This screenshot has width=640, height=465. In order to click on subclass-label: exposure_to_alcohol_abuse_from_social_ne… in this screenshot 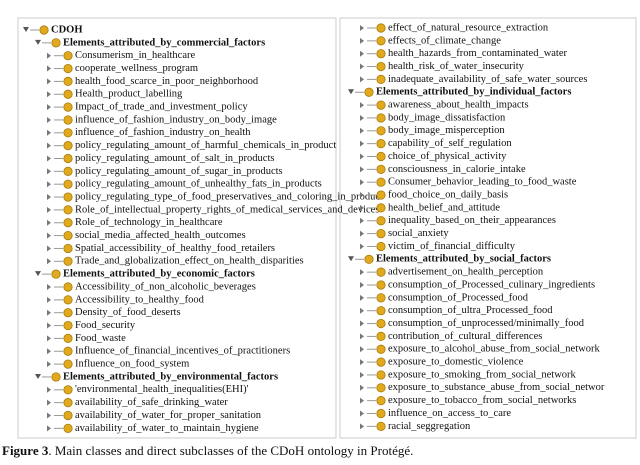, I will do `click(494, 349)`.